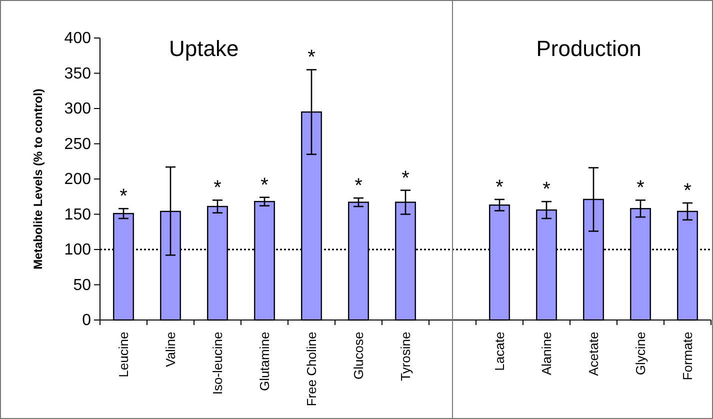 Image resolution: width=713 pixels, height=419 pixels. What do you see at coordinates (204, 48) in the screenshot?
I see `annotation: Uptake` at bounding box center [204, 48].